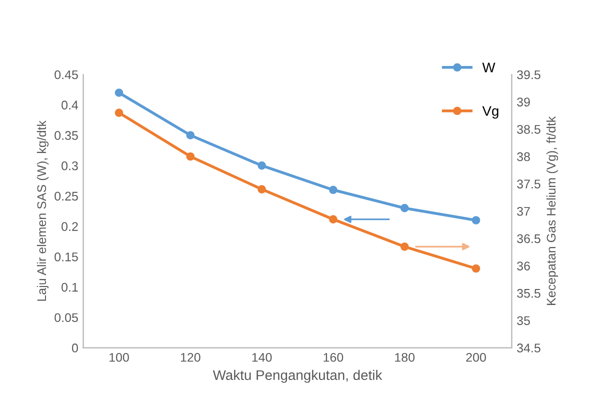 This screenshot has height=414, width=595. What do you see at coordinates (66, 257) in the screenshot?
I see `y-tick-label: 0.15` at bounding box center [66, 257].